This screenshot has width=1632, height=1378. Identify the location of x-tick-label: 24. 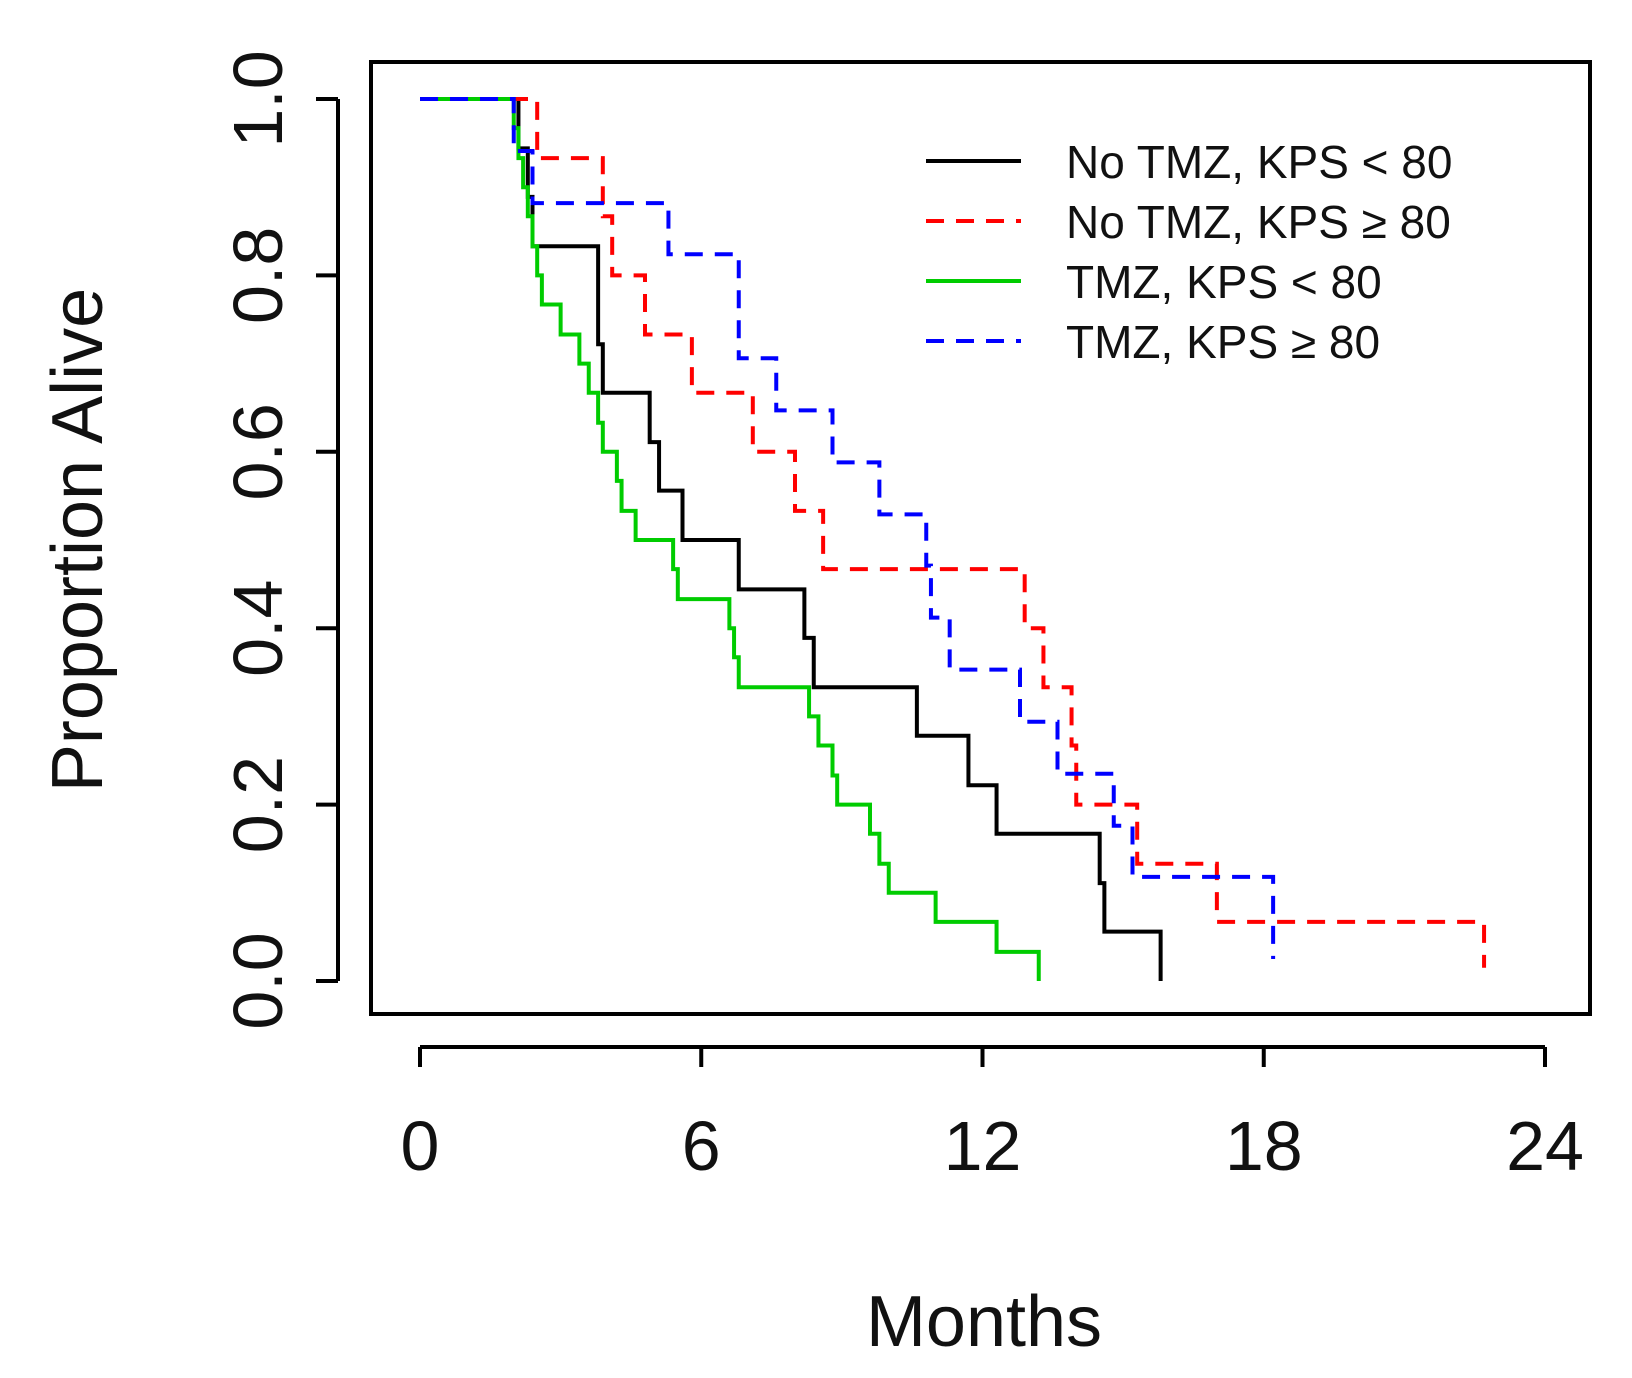
(1545, 1146).